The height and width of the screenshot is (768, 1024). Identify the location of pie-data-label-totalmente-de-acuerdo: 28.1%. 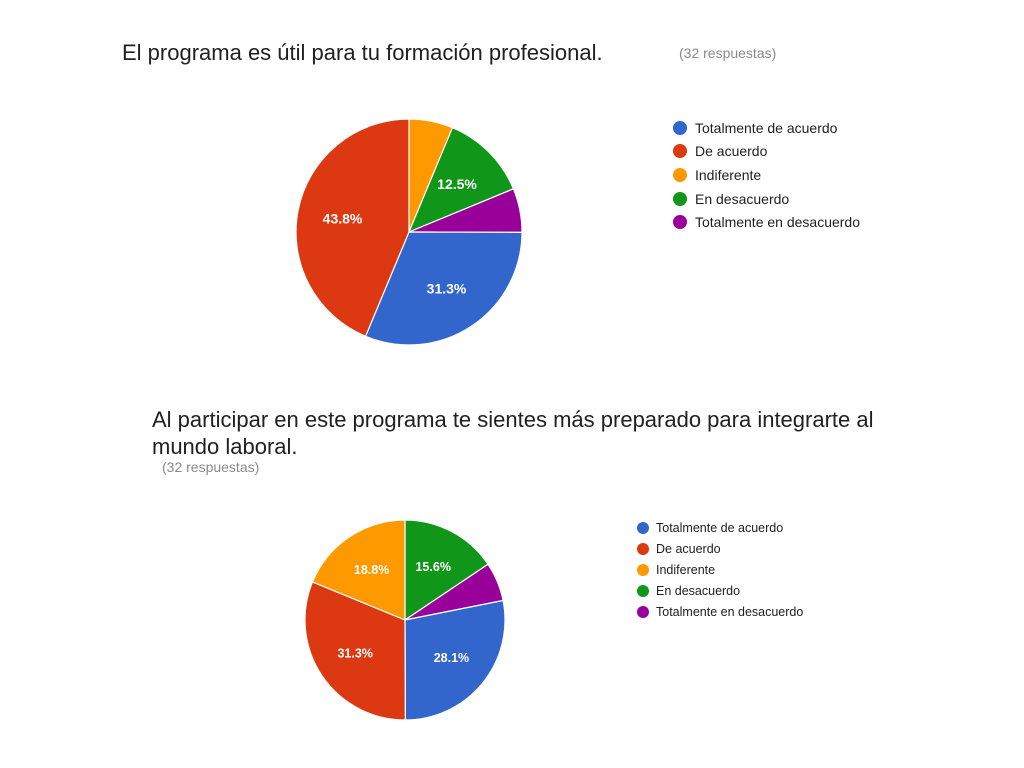
(451, 658).